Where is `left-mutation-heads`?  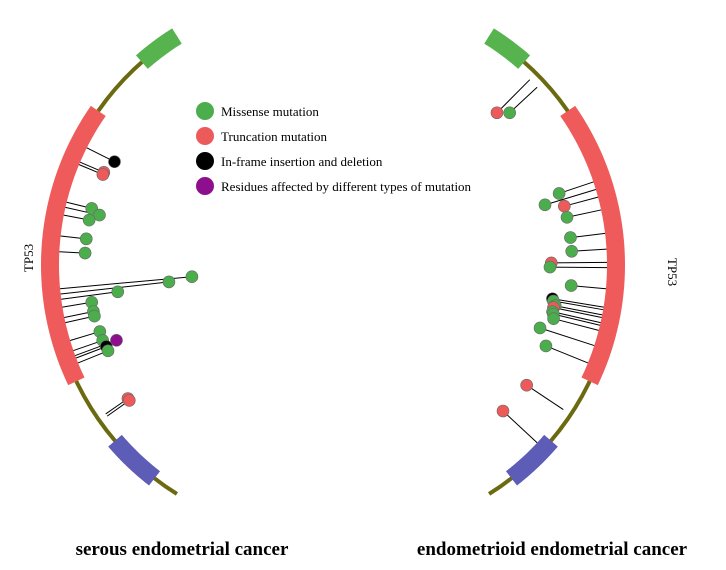
left-mutation-heads is located at coordinates (138, 281).